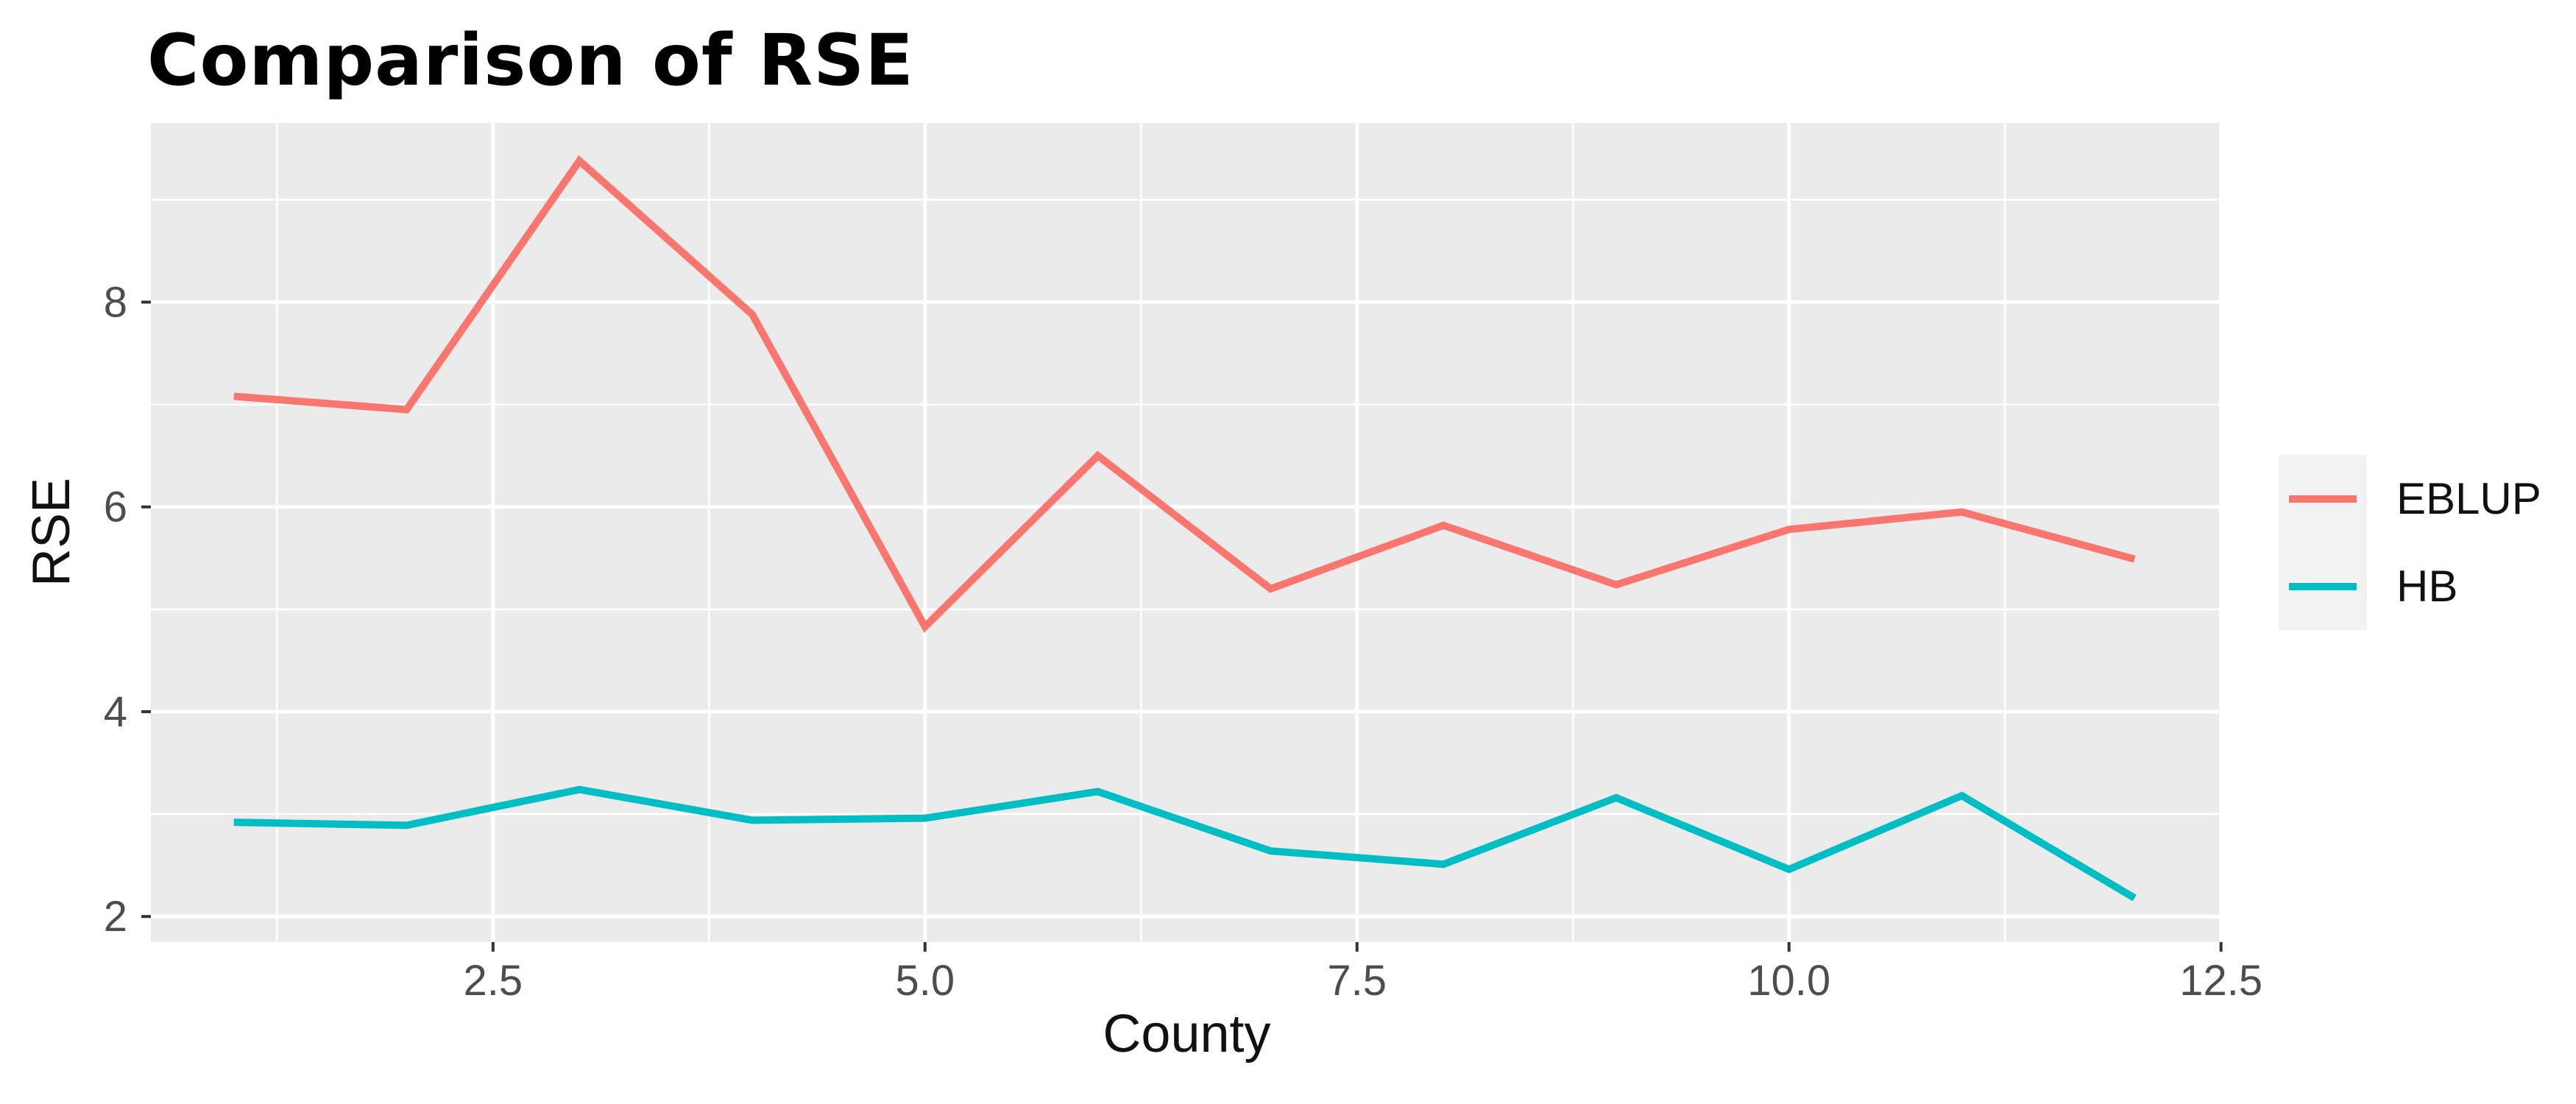  What do you see at coordinates (493, 981) in the screenshot?
I see `x-tick-label: 2.5` at bounding box center [493, 981].